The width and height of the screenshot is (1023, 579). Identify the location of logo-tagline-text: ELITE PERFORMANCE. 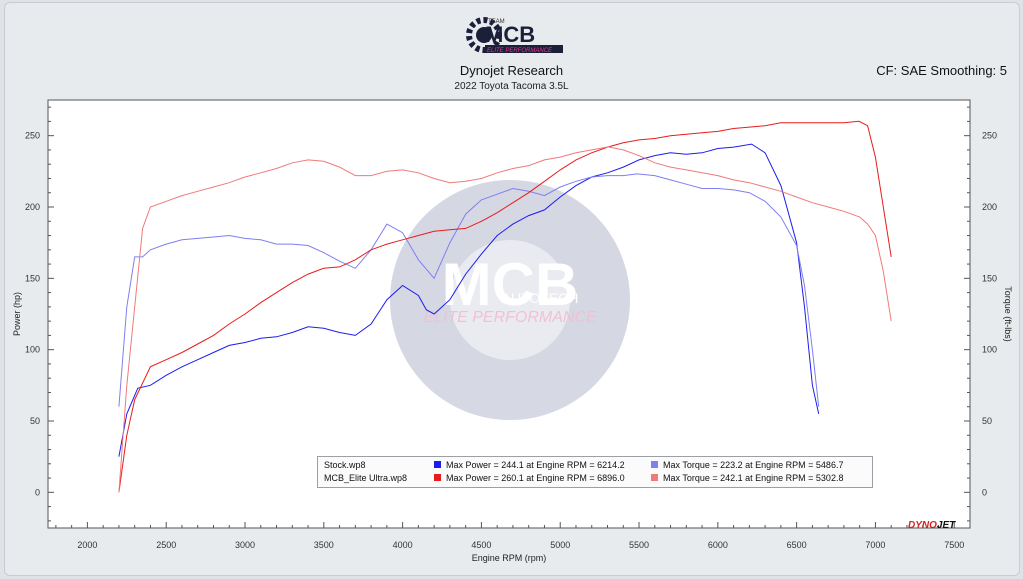
(520, 51).